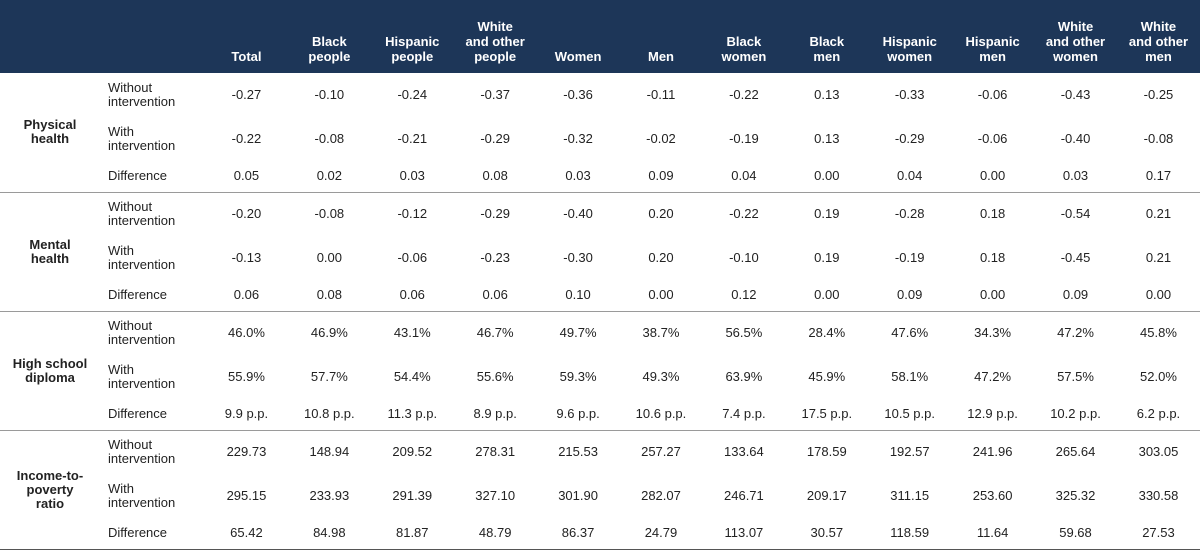 Image resolution: width=1200 pixels, height=556 pixels. Describe the element at coordinates (329, 376) in the screenshot. I see `value-cell: 57.7%` at that location.